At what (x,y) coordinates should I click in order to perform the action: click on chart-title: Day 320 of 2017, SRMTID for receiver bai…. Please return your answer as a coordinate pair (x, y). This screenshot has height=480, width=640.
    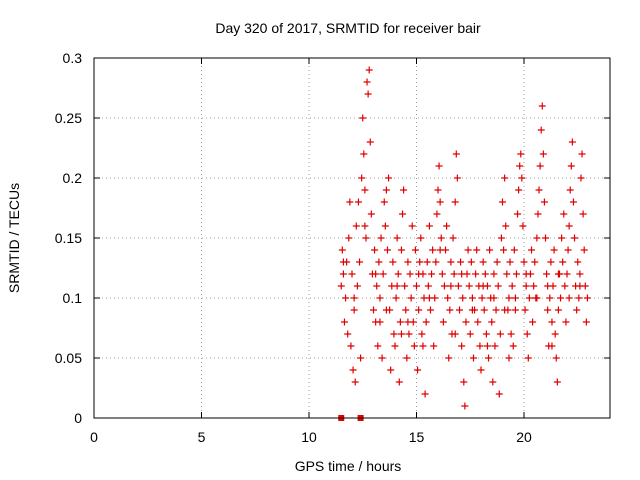
    Looking at the image, I should click on (348, 28).